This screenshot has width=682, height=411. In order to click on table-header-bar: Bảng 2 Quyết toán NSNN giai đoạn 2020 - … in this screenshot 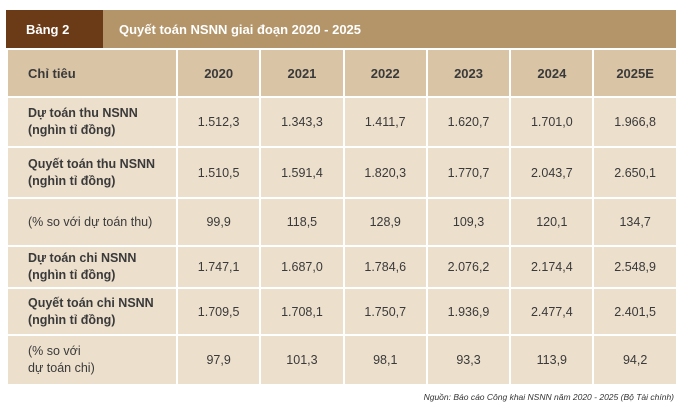, I will do `click(341, 29)`.